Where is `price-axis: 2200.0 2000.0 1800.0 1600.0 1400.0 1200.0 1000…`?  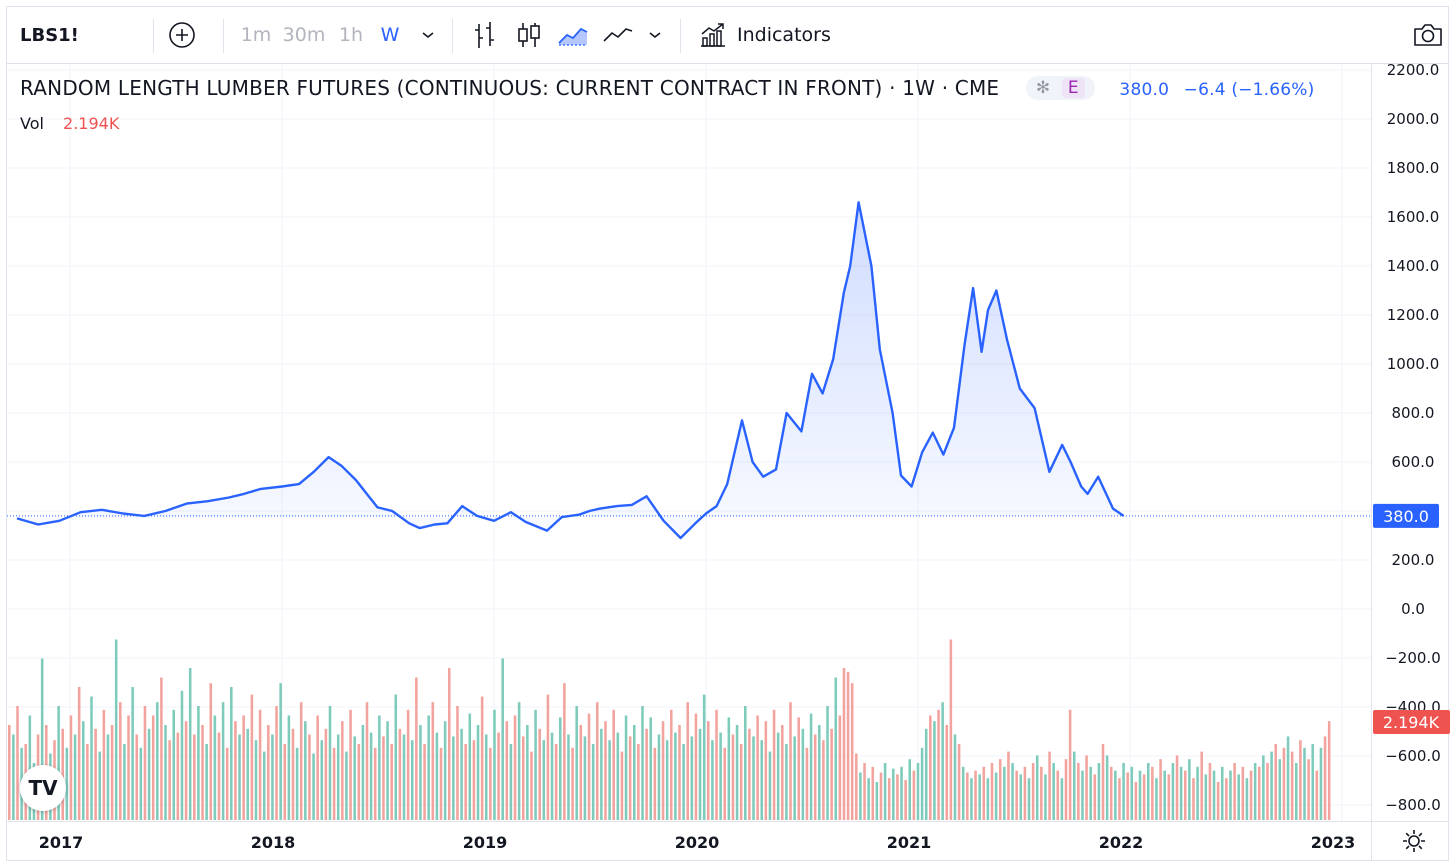
price-axis: 2200.0 2000.0 1800.0 1600.0 1400.0 1200.0 1000… is located at coordinates (1413, 437).